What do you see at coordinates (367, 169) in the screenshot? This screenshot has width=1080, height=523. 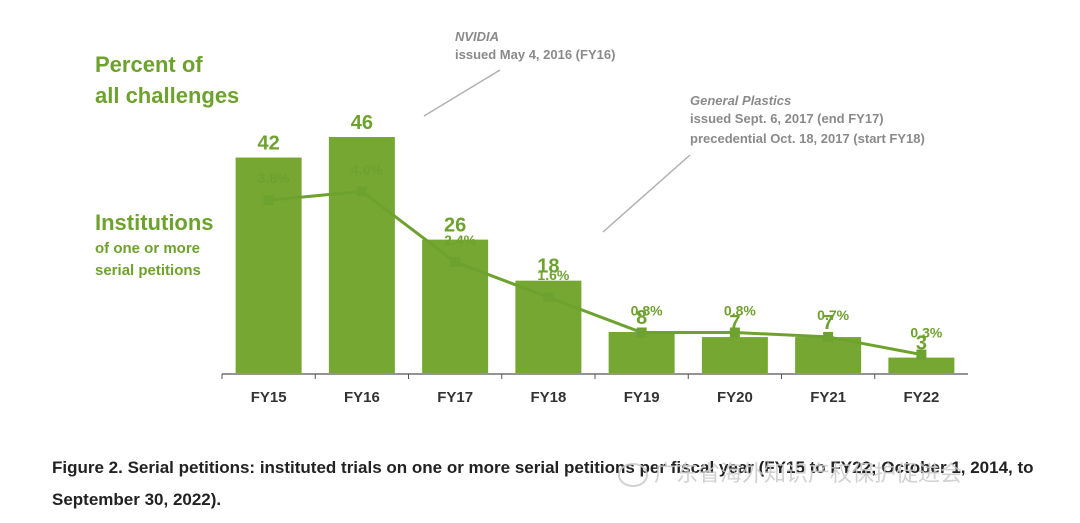 I see `percent-value-label: 4.0%` at bounding box center [367, 169].